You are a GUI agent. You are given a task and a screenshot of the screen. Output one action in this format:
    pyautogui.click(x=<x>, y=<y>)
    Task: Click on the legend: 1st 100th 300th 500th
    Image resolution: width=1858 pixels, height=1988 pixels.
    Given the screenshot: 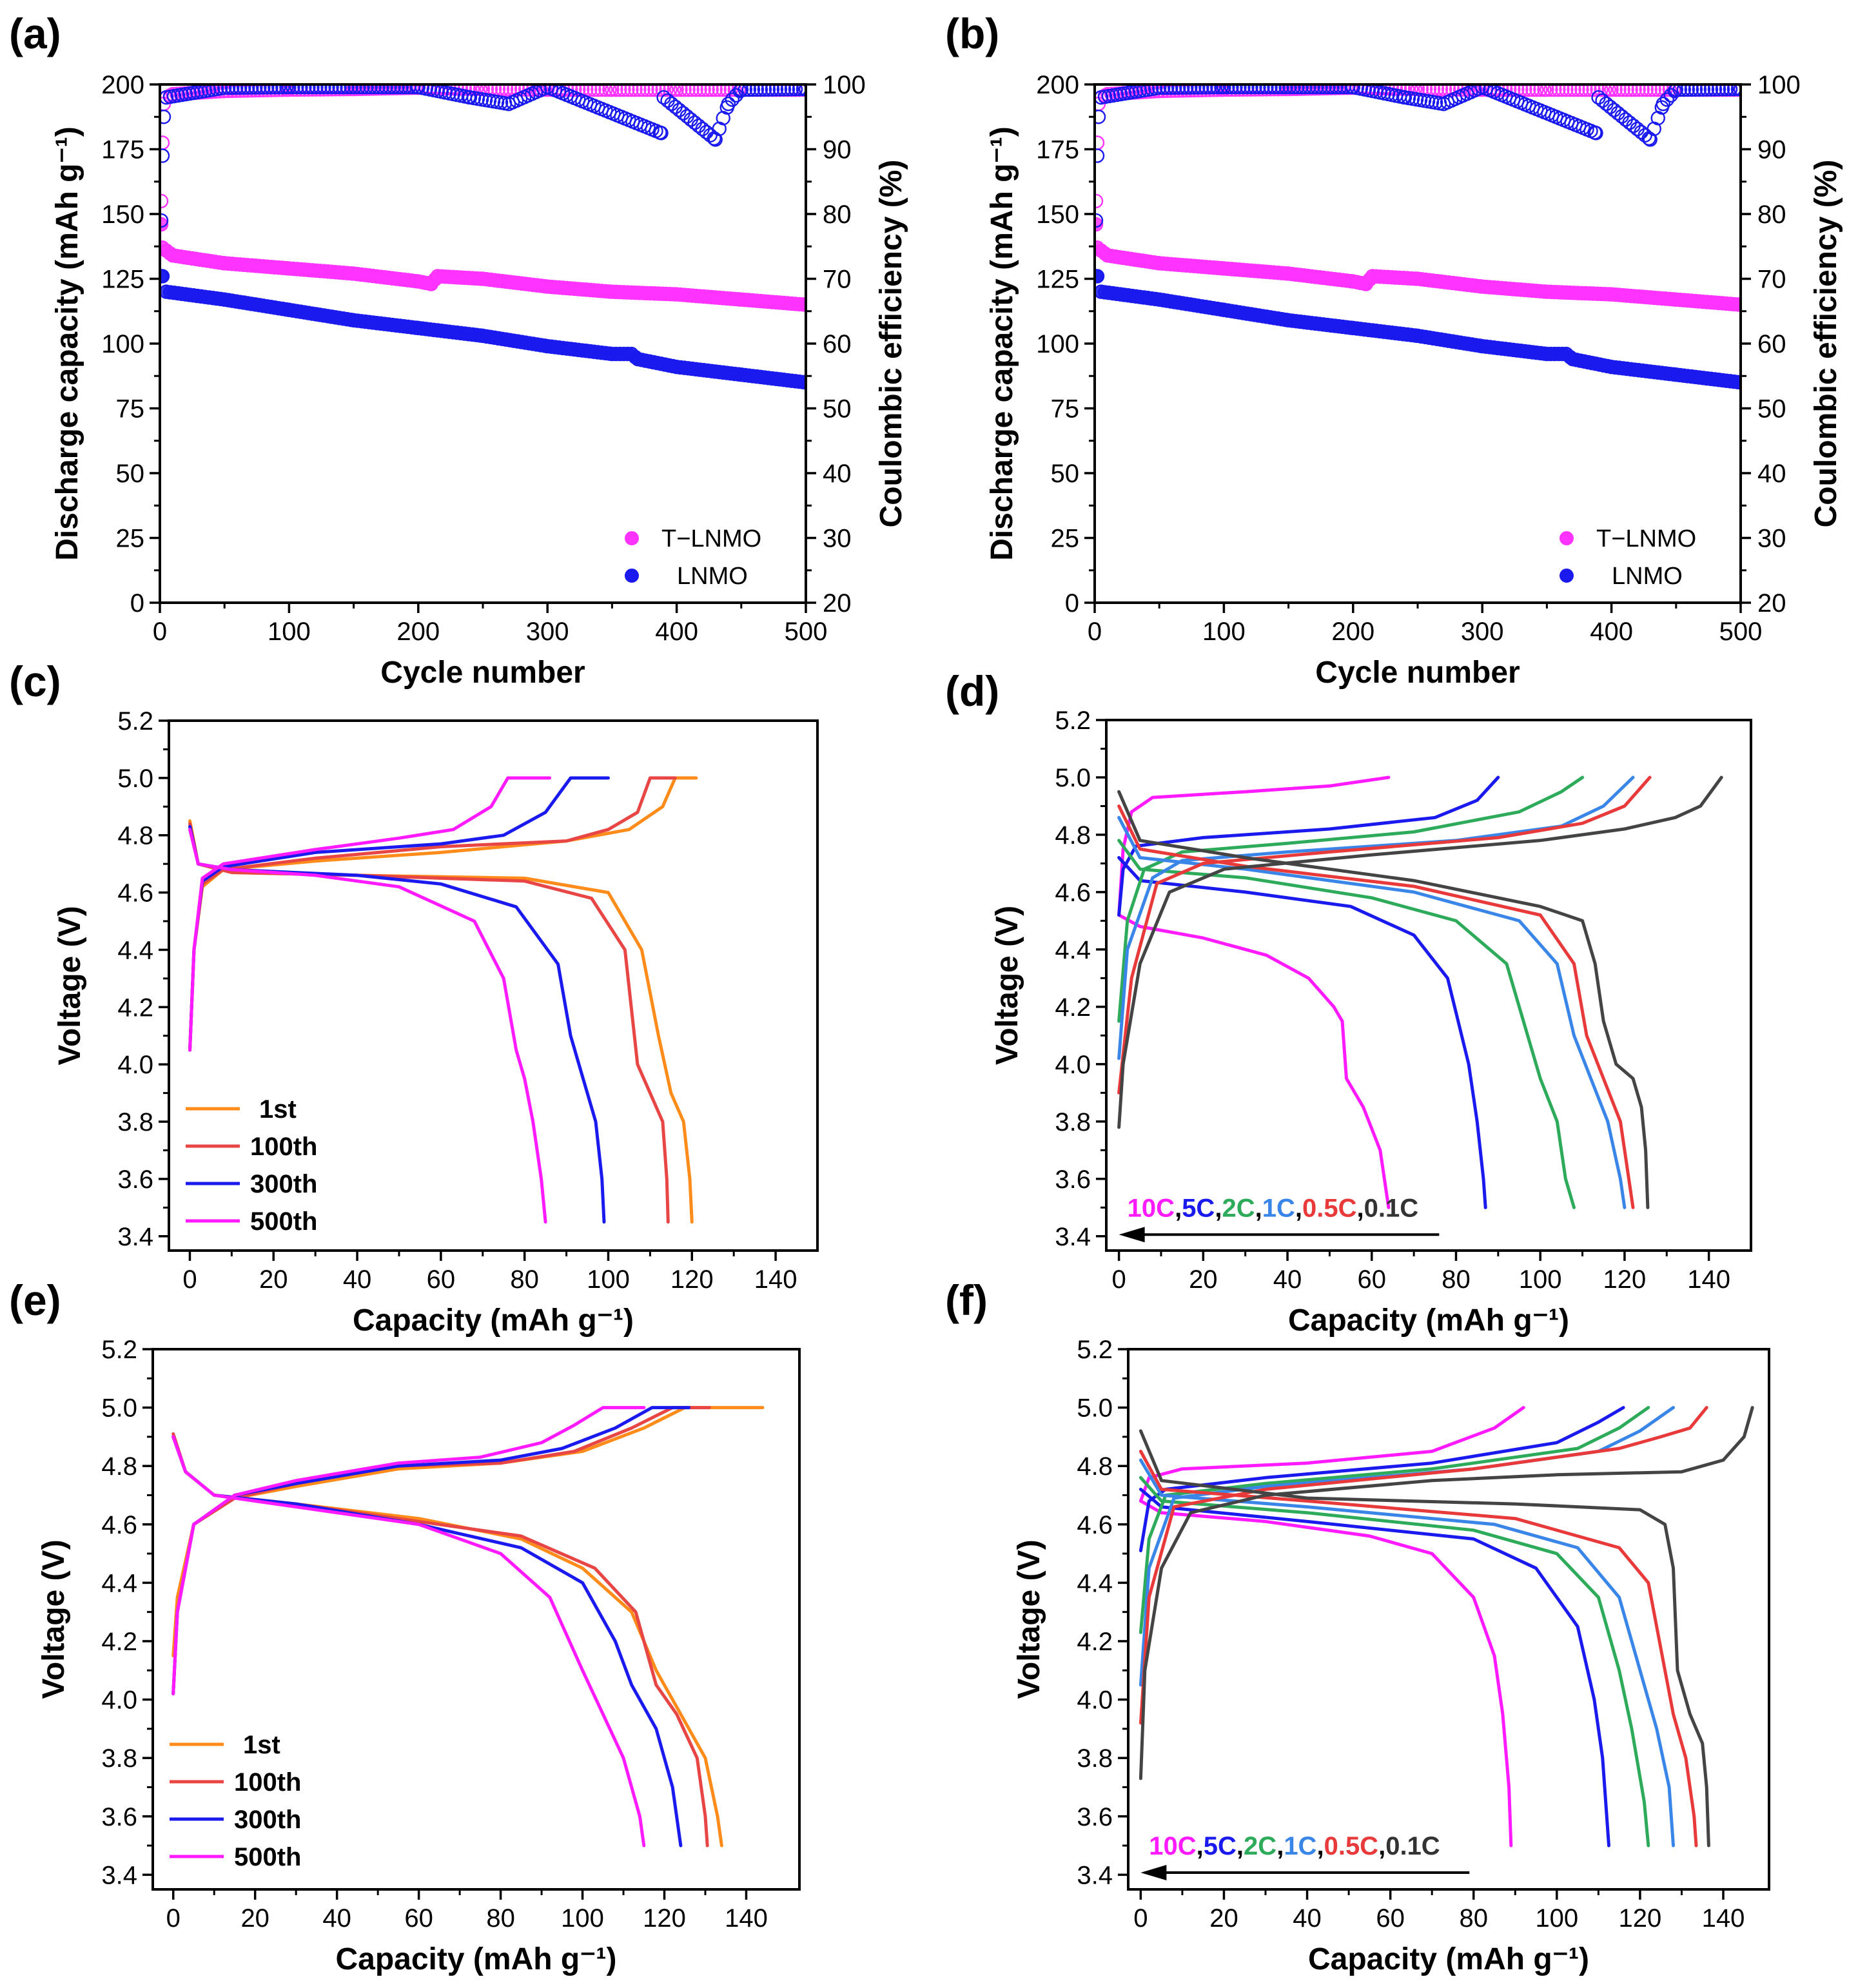 What is the action you would take?
    pyautogui.click(x=236, y=1801)
    